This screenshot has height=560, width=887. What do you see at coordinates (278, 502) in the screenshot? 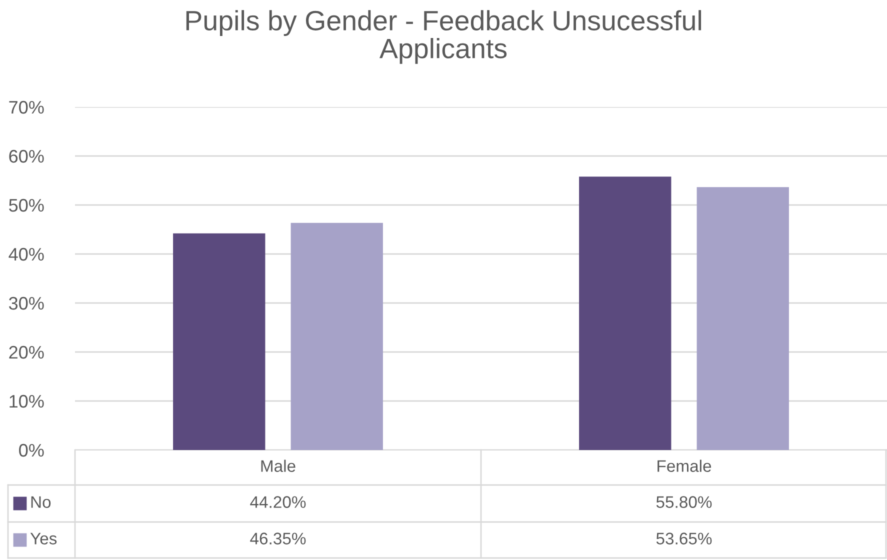
I see `data-label: 44.20%` at bounding box center [278, 502].